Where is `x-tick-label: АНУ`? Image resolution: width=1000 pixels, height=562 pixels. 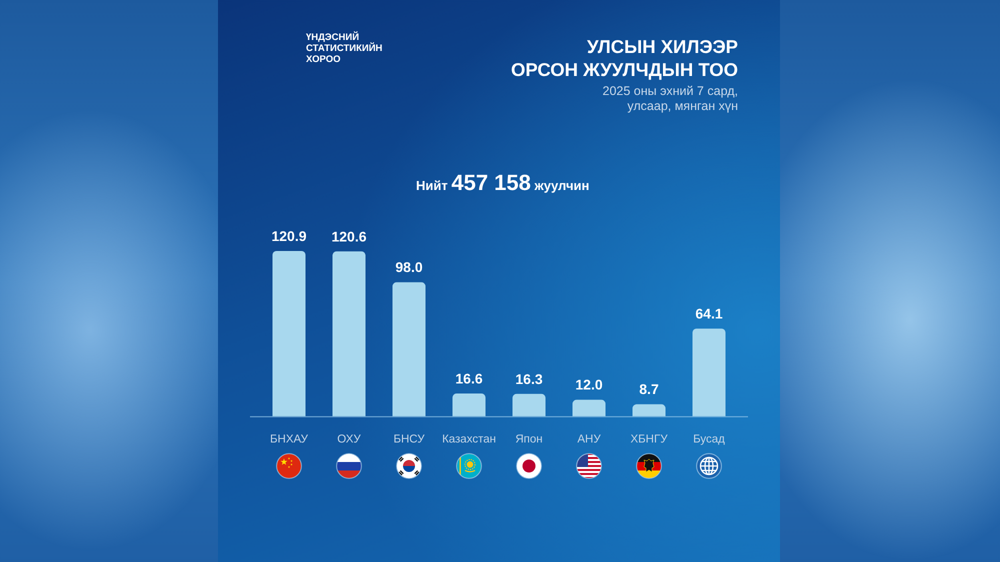
x-tick-label: АНУ is located at coordinates (589, 439).